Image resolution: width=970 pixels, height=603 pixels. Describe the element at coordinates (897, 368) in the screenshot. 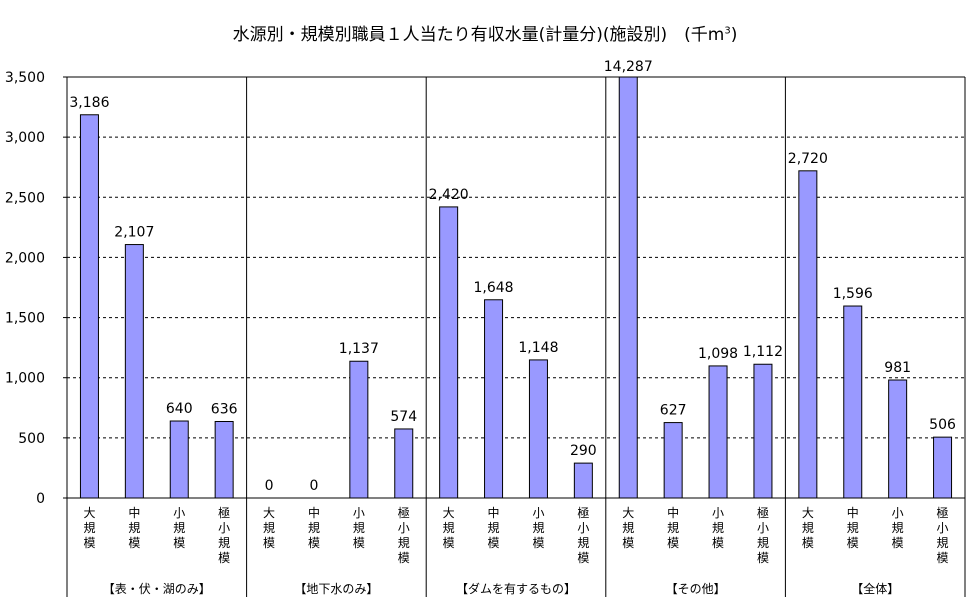

I see `data-label: 981` at that location.